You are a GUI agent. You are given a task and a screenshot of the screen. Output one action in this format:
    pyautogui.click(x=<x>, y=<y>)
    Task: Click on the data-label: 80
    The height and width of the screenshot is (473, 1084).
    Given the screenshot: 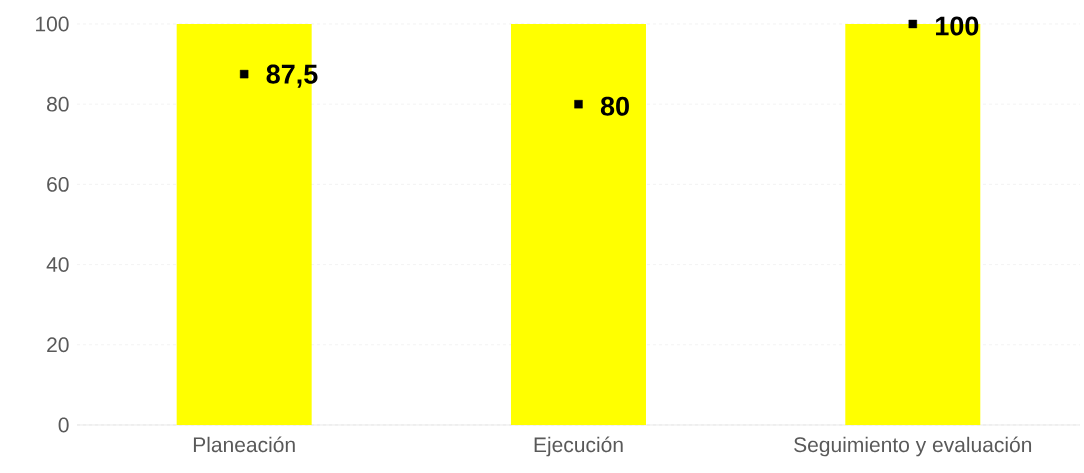 What is the action you would take?
    pyautogui.click(x=614, y=106)
    